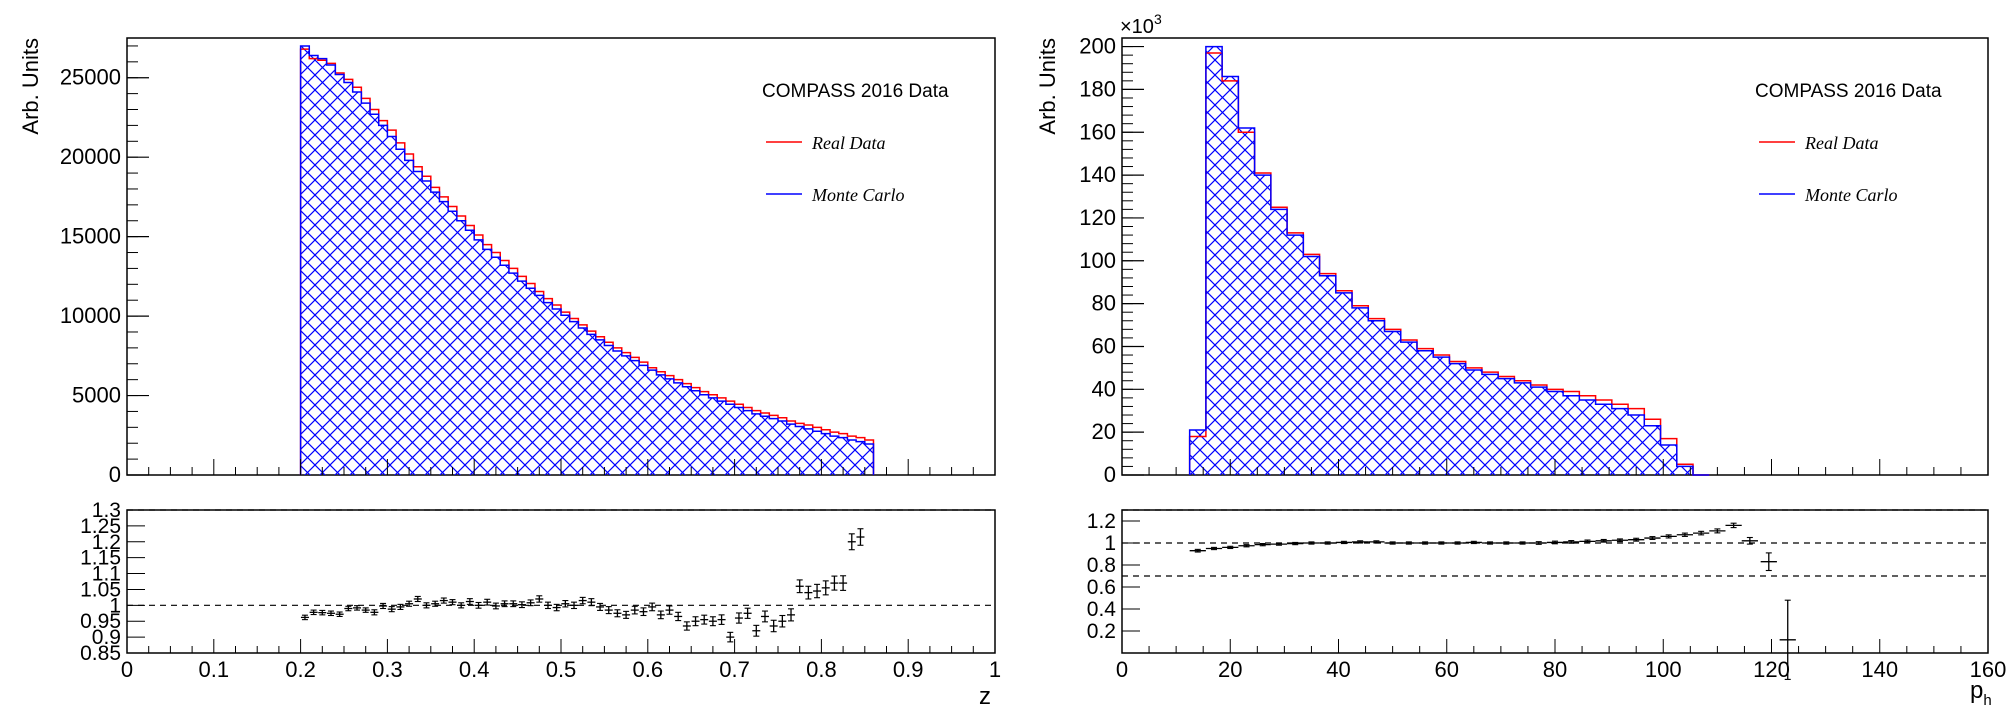 The image size is (2016, 724). I want to click on ratio-y-tick-label: 1.05, so click(100, 589).